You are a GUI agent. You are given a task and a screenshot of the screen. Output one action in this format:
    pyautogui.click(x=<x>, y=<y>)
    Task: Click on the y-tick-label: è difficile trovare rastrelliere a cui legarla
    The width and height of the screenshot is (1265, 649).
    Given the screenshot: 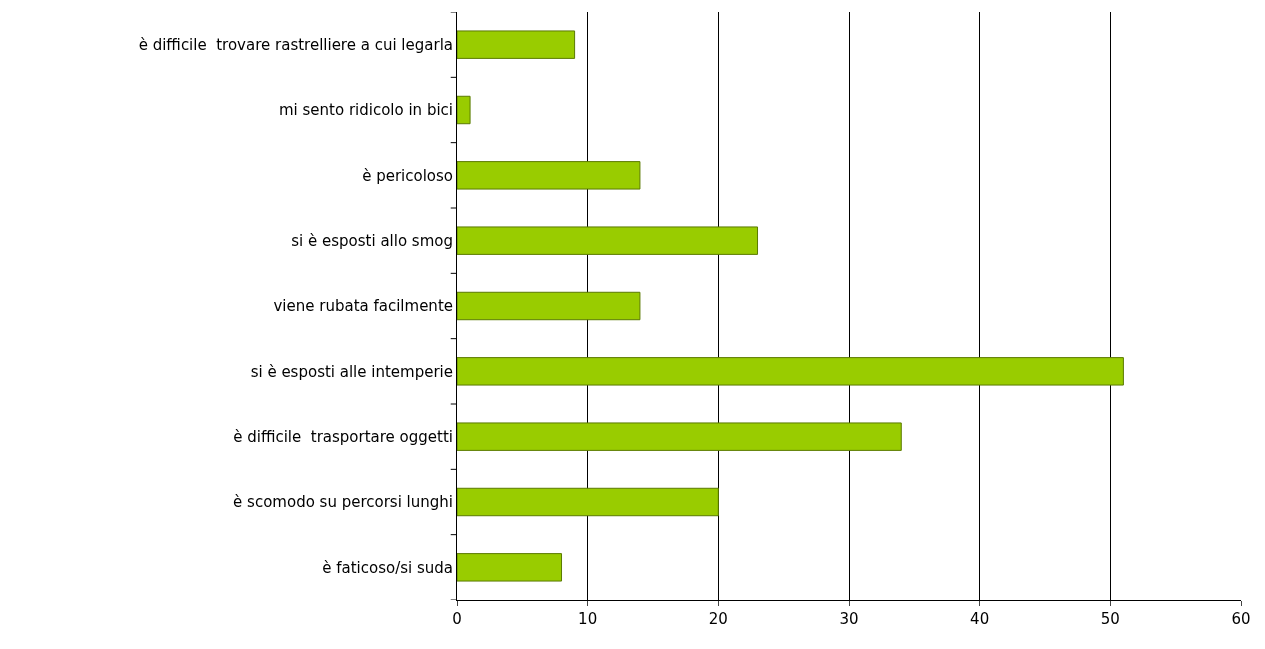 What is the action you would take?
    pyautogui.click(x=295, y=44)
    